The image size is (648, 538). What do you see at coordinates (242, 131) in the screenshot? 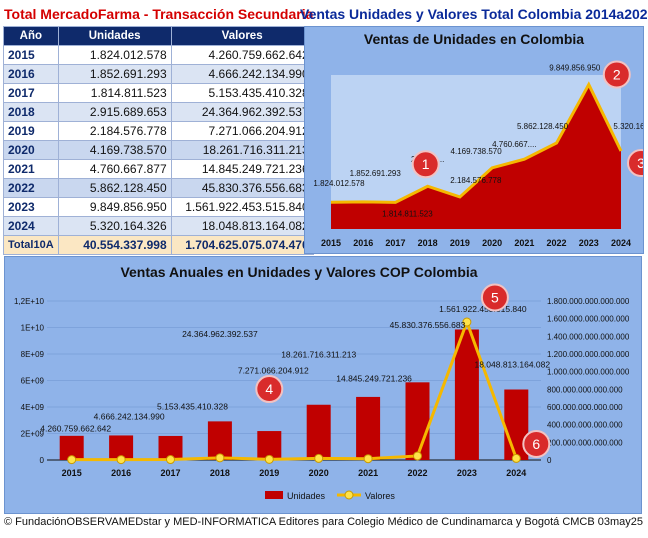
I see `cell-values: 7.271.066.204.912` at bounding box center [242, 131].